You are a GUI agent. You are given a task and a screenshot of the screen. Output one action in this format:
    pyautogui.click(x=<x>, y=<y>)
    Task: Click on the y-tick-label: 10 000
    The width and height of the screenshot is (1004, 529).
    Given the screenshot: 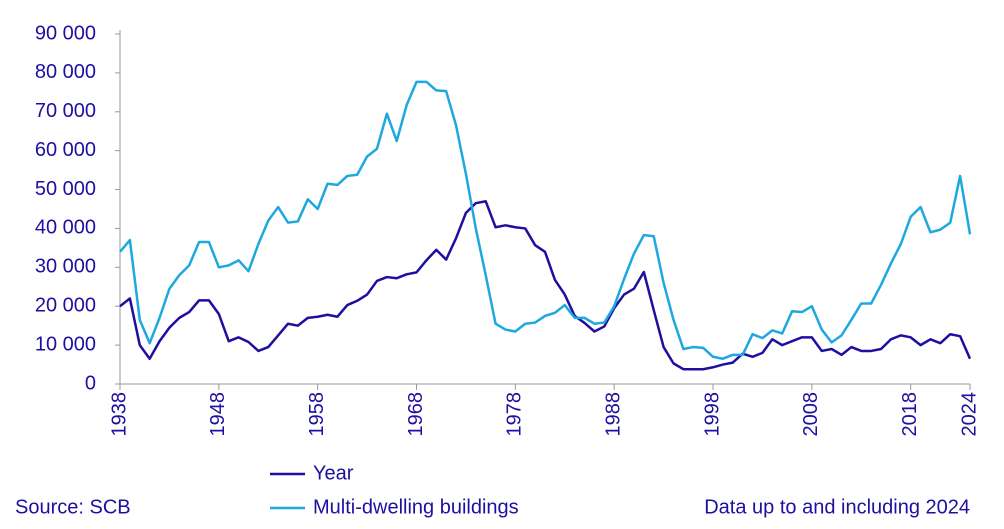 What is the action you would take?
    pyautogui.click(x=65, y=344)
    